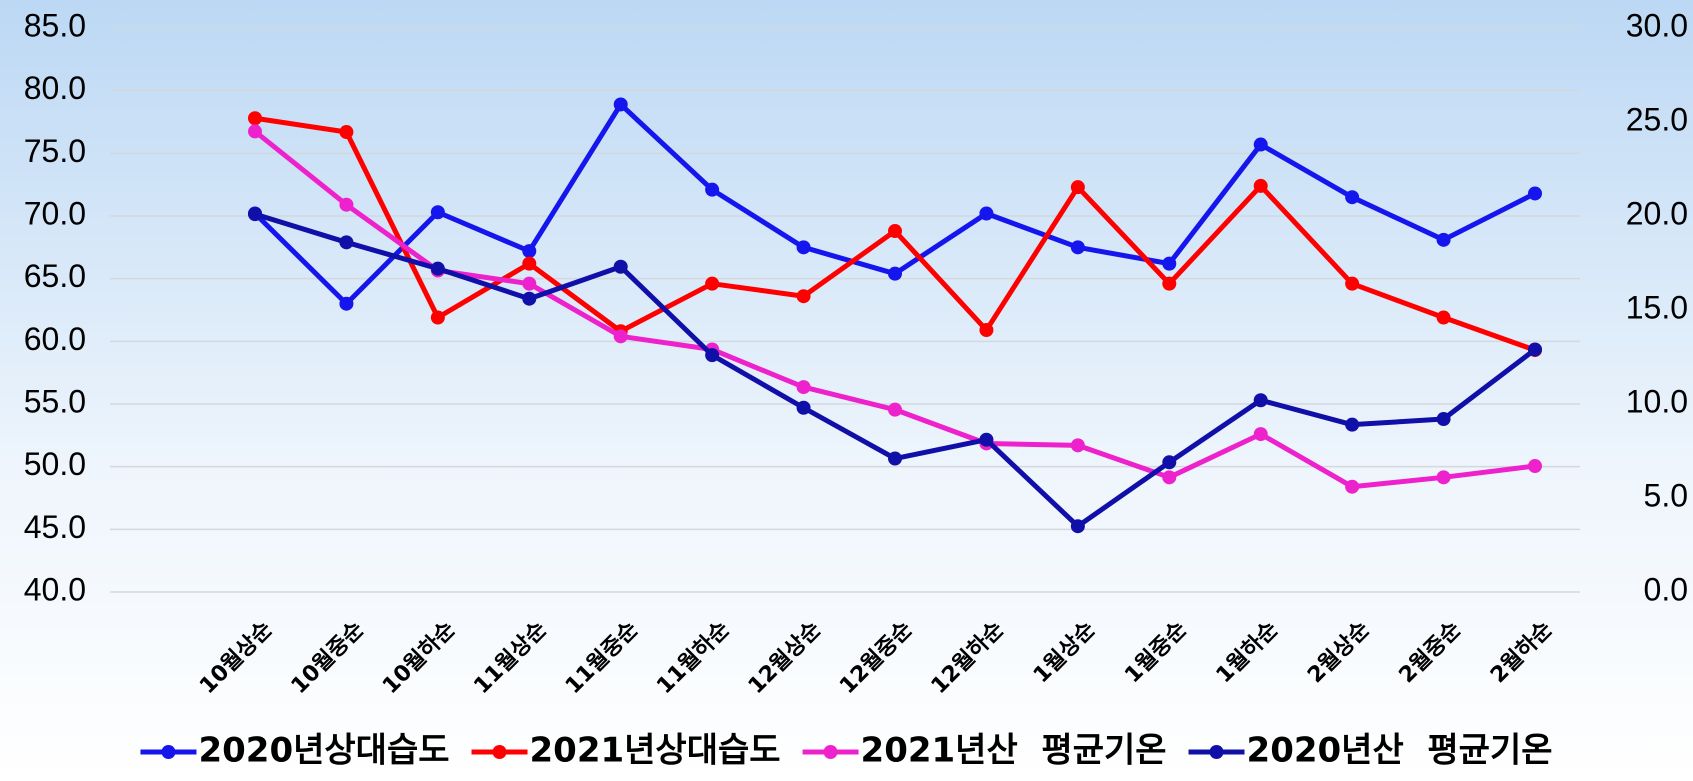  Describe the element at coordinates (55, 25) in the screenshot. I see `y-tick-label: 85.0` at that location.